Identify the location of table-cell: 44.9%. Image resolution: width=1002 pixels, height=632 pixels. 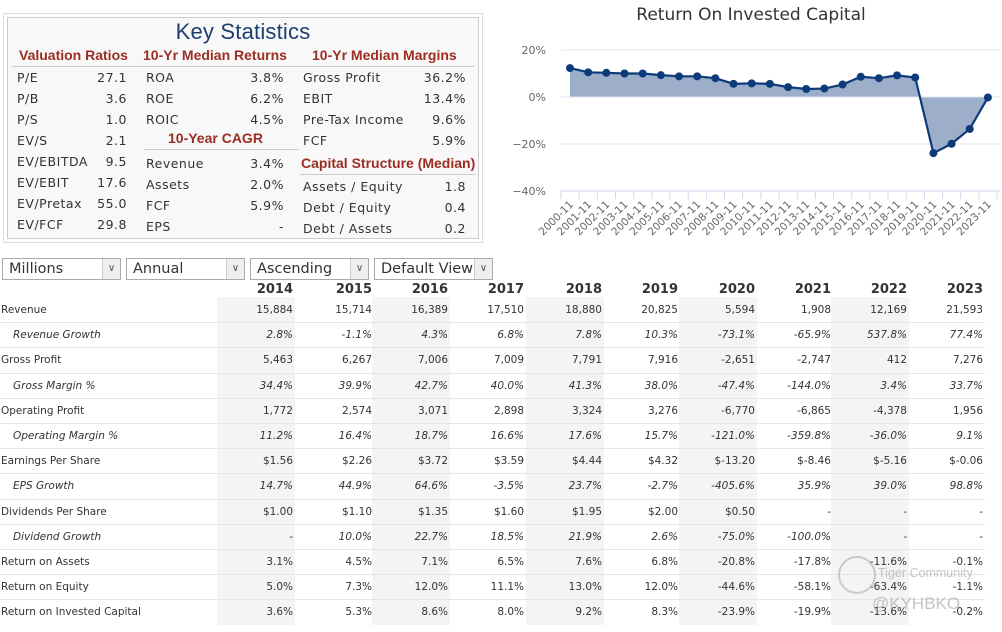
(355, 486).